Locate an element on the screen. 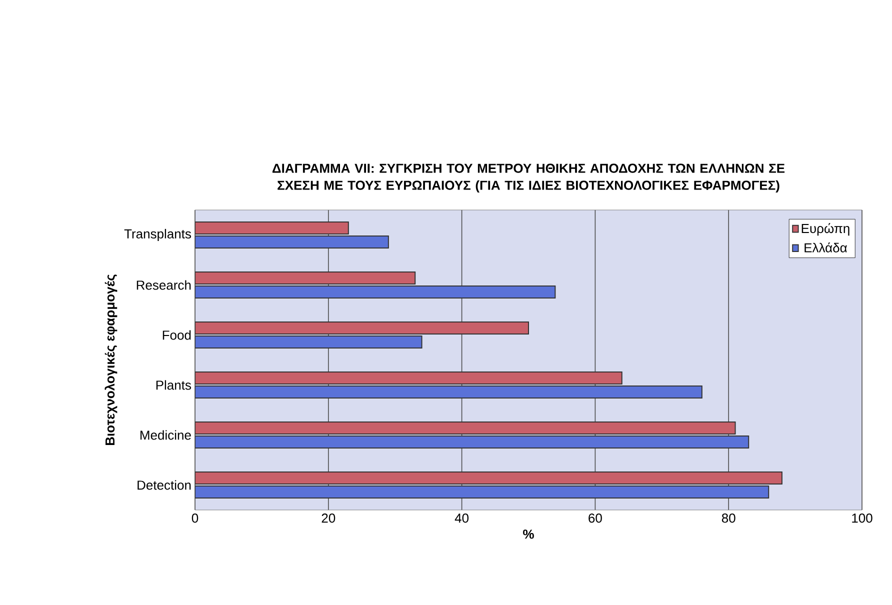 Image resolution: width=892 pixels, height=605 pixels. chart-title: ΔΙΑΓΡΑΜΜΑ VII: ΣΥΓΚΡΙΣΗ ΤΟΥ ΜΕΤΡΟΥ ΗΘΙΚΗΣ ΑΠΟΔΟΧΗΣ ΤΩΝ ΕΛΛΗΝΩΝ ΣΕ ΣΧΕΣΗ ΜΕ ΤΟΥΣ ΕΥΡΩΠΑΙΟΥΣ (ΓΙΑ ΤΙΣ ΙΔΙΕΣ ΒΙΟΤΕΧΝΟΛΟΓΙΚΕΣ ΕΦΑΡΜΟΓΕΣ) is located at coordinates (528, 178).